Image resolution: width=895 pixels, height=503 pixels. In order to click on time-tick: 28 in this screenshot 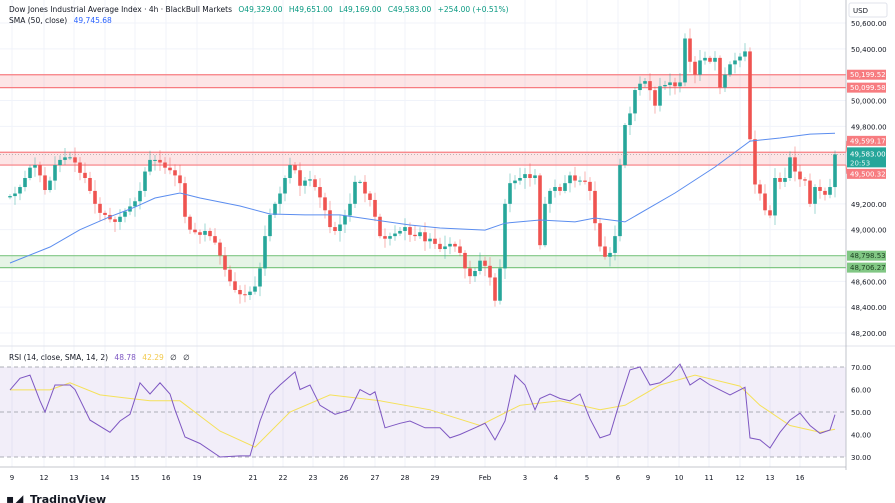, I will do `click(405, 478)`.